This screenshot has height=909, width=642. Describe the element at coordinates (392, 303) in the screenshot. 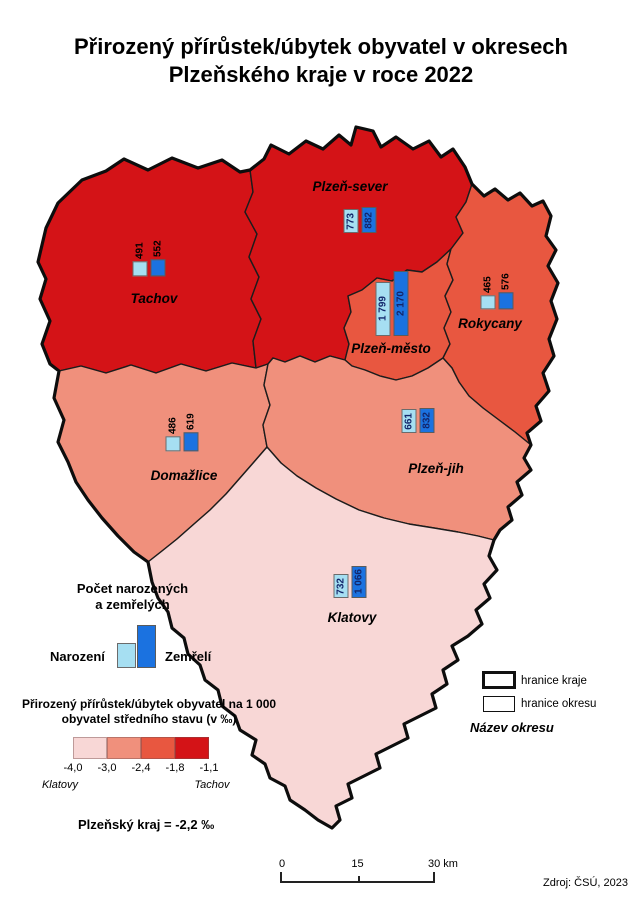

I see `district-chart-plzen-mesto: 1 799 2 170` at that location.